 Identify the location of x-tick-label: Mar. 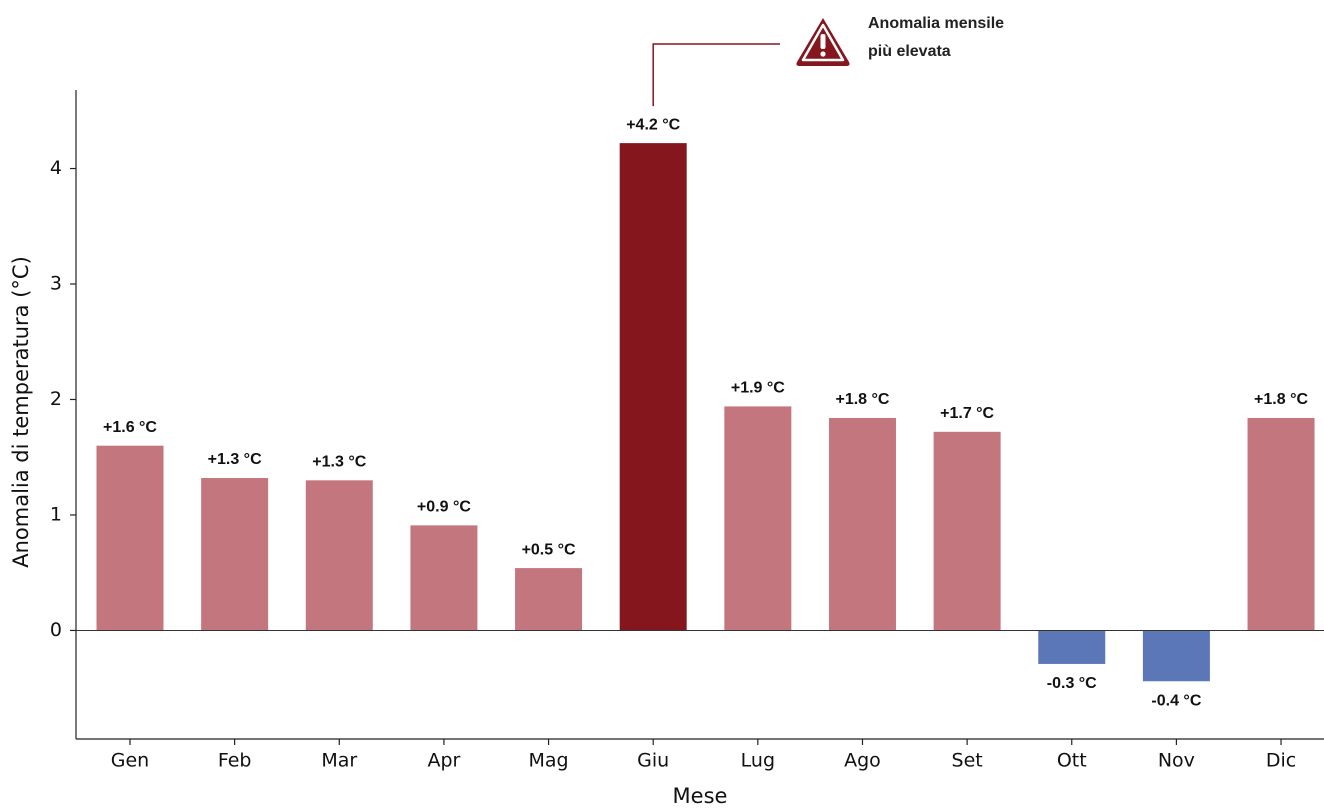
(339, 761).